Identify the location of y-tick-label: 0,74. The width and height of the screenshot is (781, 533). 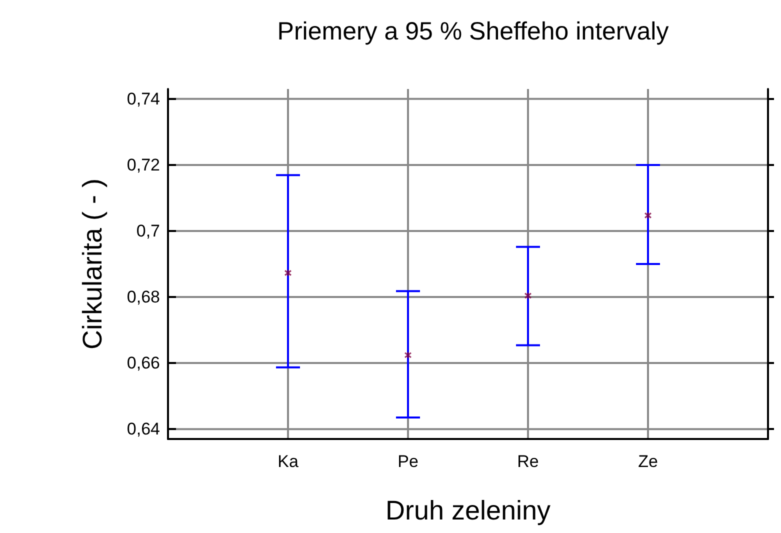
(143, 98).